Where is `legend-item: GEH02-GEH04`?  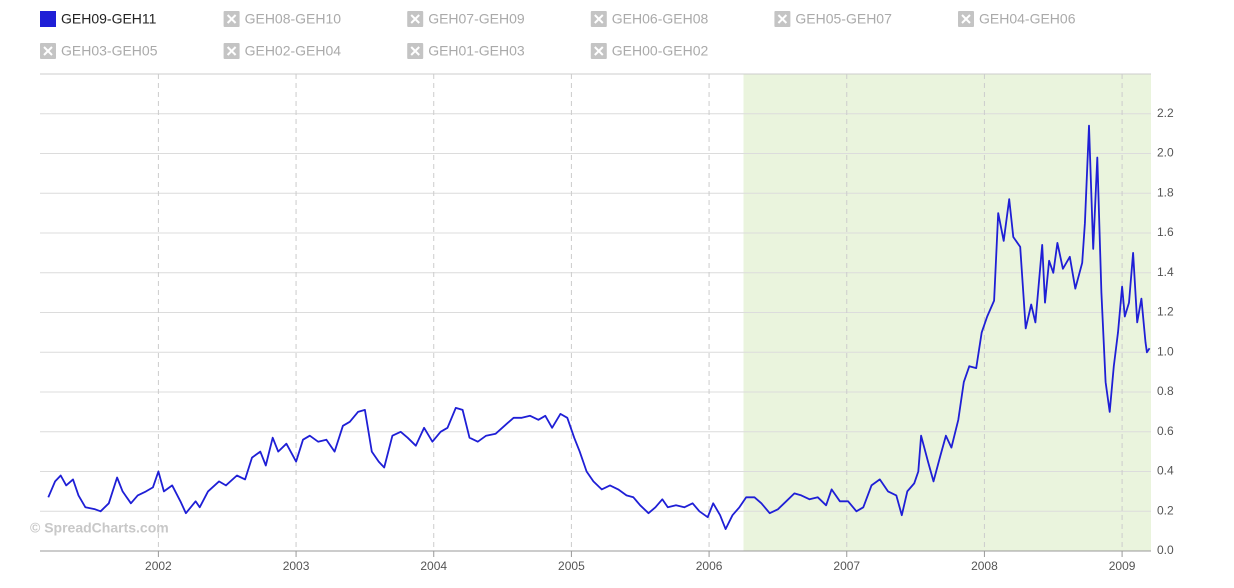 legend-item: GEH02-GEH04 is located at coordinates (282, 51).